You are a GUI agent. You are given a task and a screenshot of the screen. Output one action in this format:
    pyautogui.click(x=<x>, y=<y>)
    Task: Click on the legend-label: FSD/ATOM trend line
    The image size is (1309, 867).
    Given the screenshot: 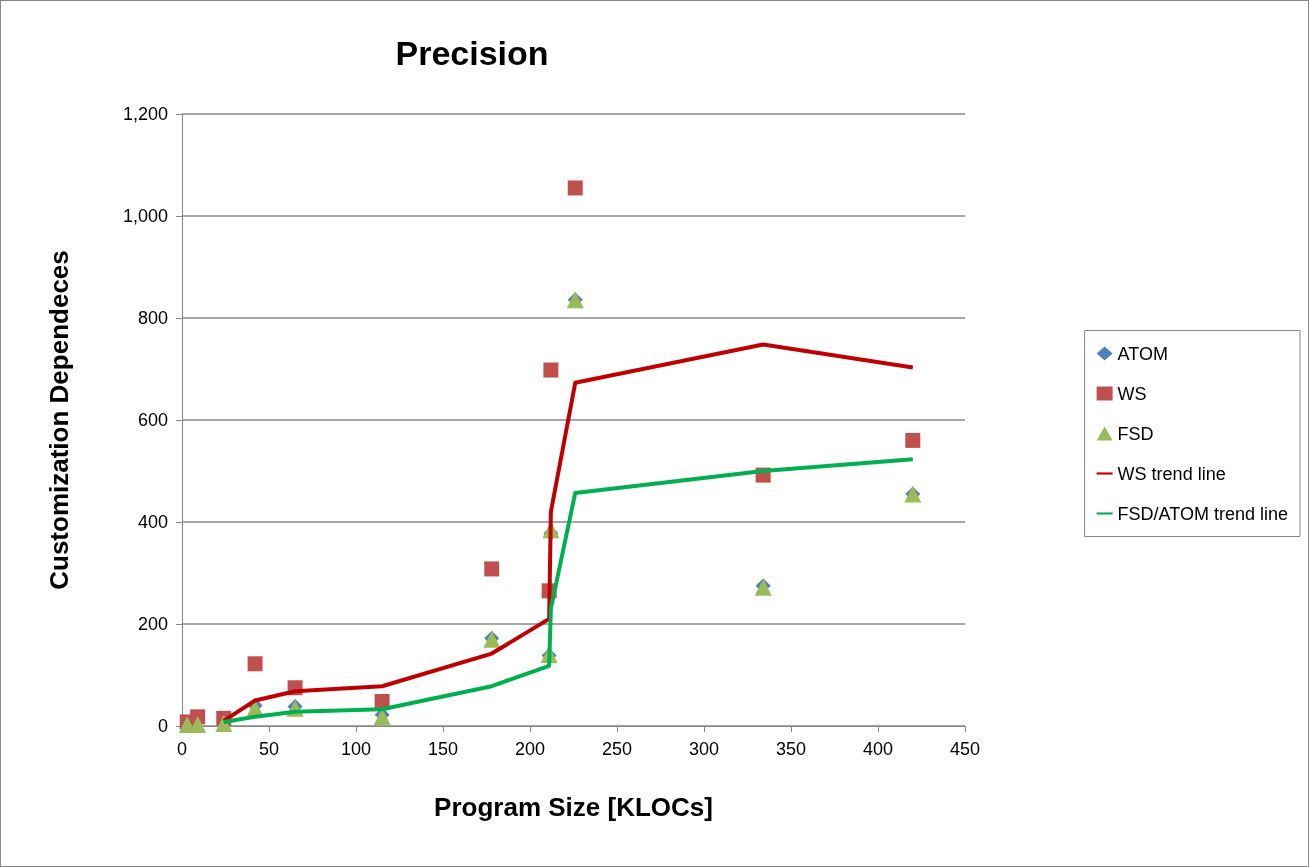 What is the action you would take?
    pyautogui.click(x=1203, y=513)
    